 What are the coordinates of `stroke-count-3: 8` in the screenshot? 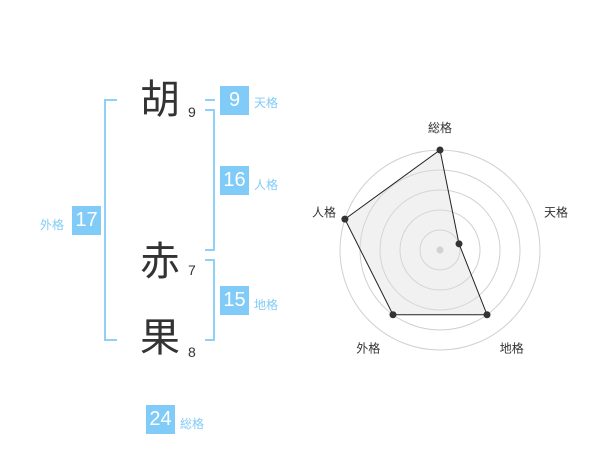 It's located at (192, 352).